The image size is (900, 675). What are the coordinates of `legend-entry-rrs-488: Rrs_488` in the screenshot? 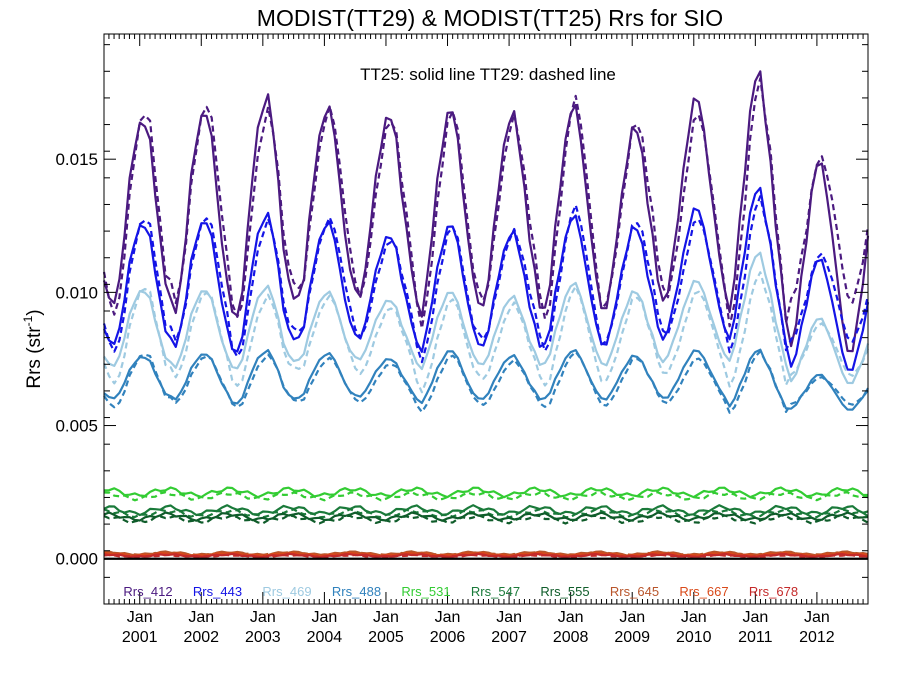 It's located at (356, 591).